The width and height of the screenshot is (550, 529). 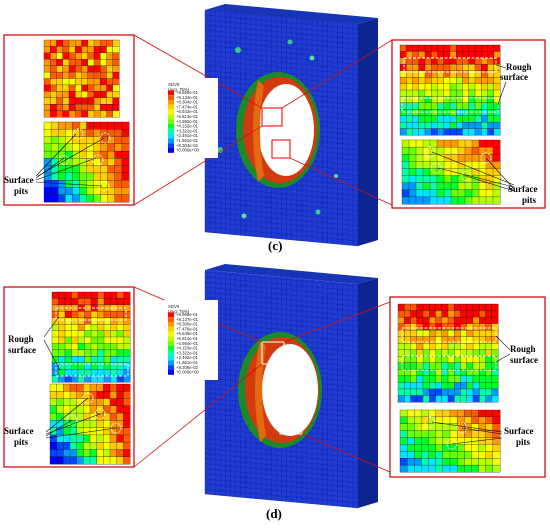 I want to click on left-zoom-frame: Rough surface Surface pits, so click(x=69, y=377).